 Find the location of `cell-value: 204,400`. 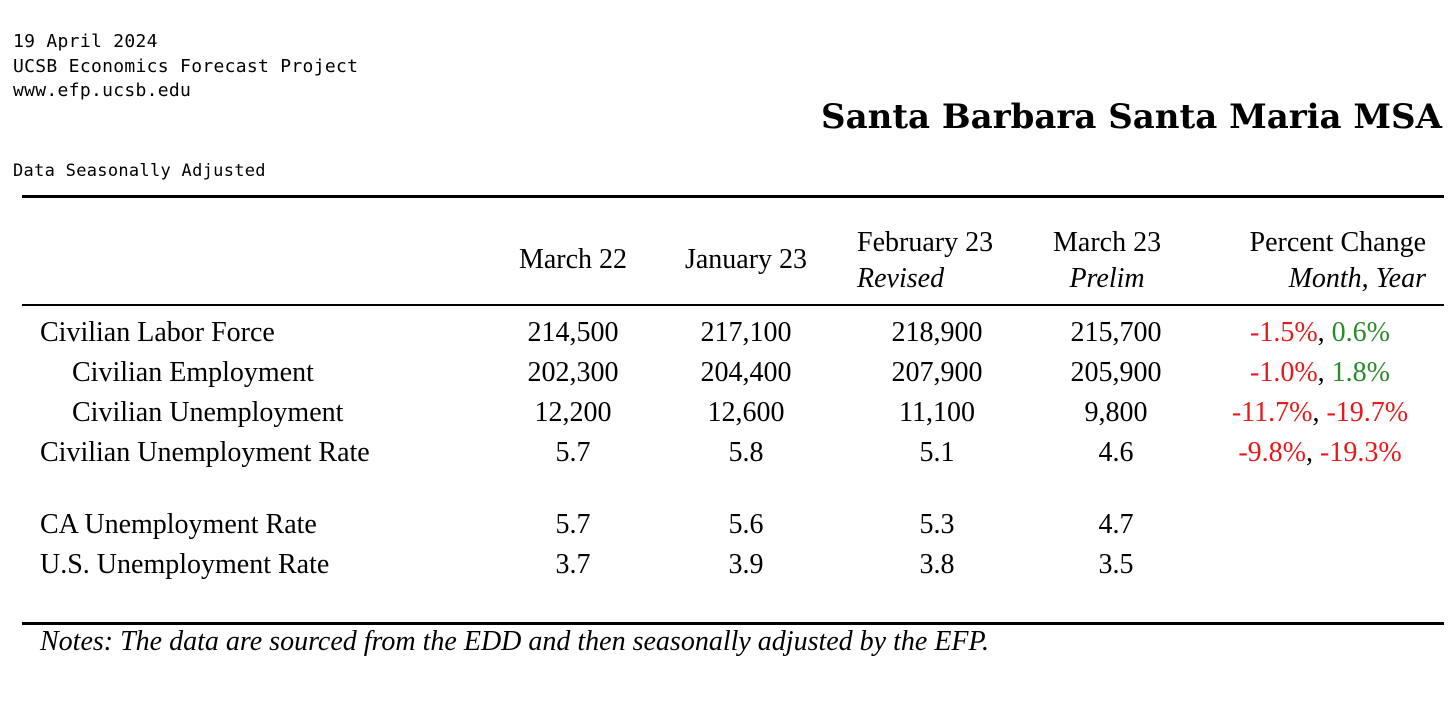

cell-value: 204,400 is located at coordinates (746, 372).